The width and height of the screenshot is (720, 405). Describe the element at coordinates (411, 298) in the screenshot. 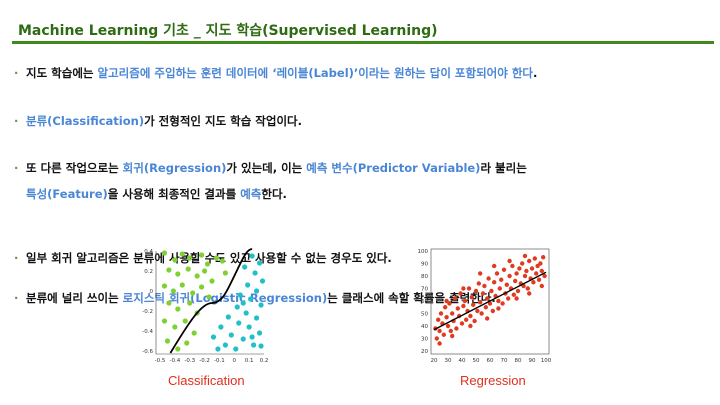

I see `bullet-text: 는 클래스에 속할 확률을 출력한다.` at that location.